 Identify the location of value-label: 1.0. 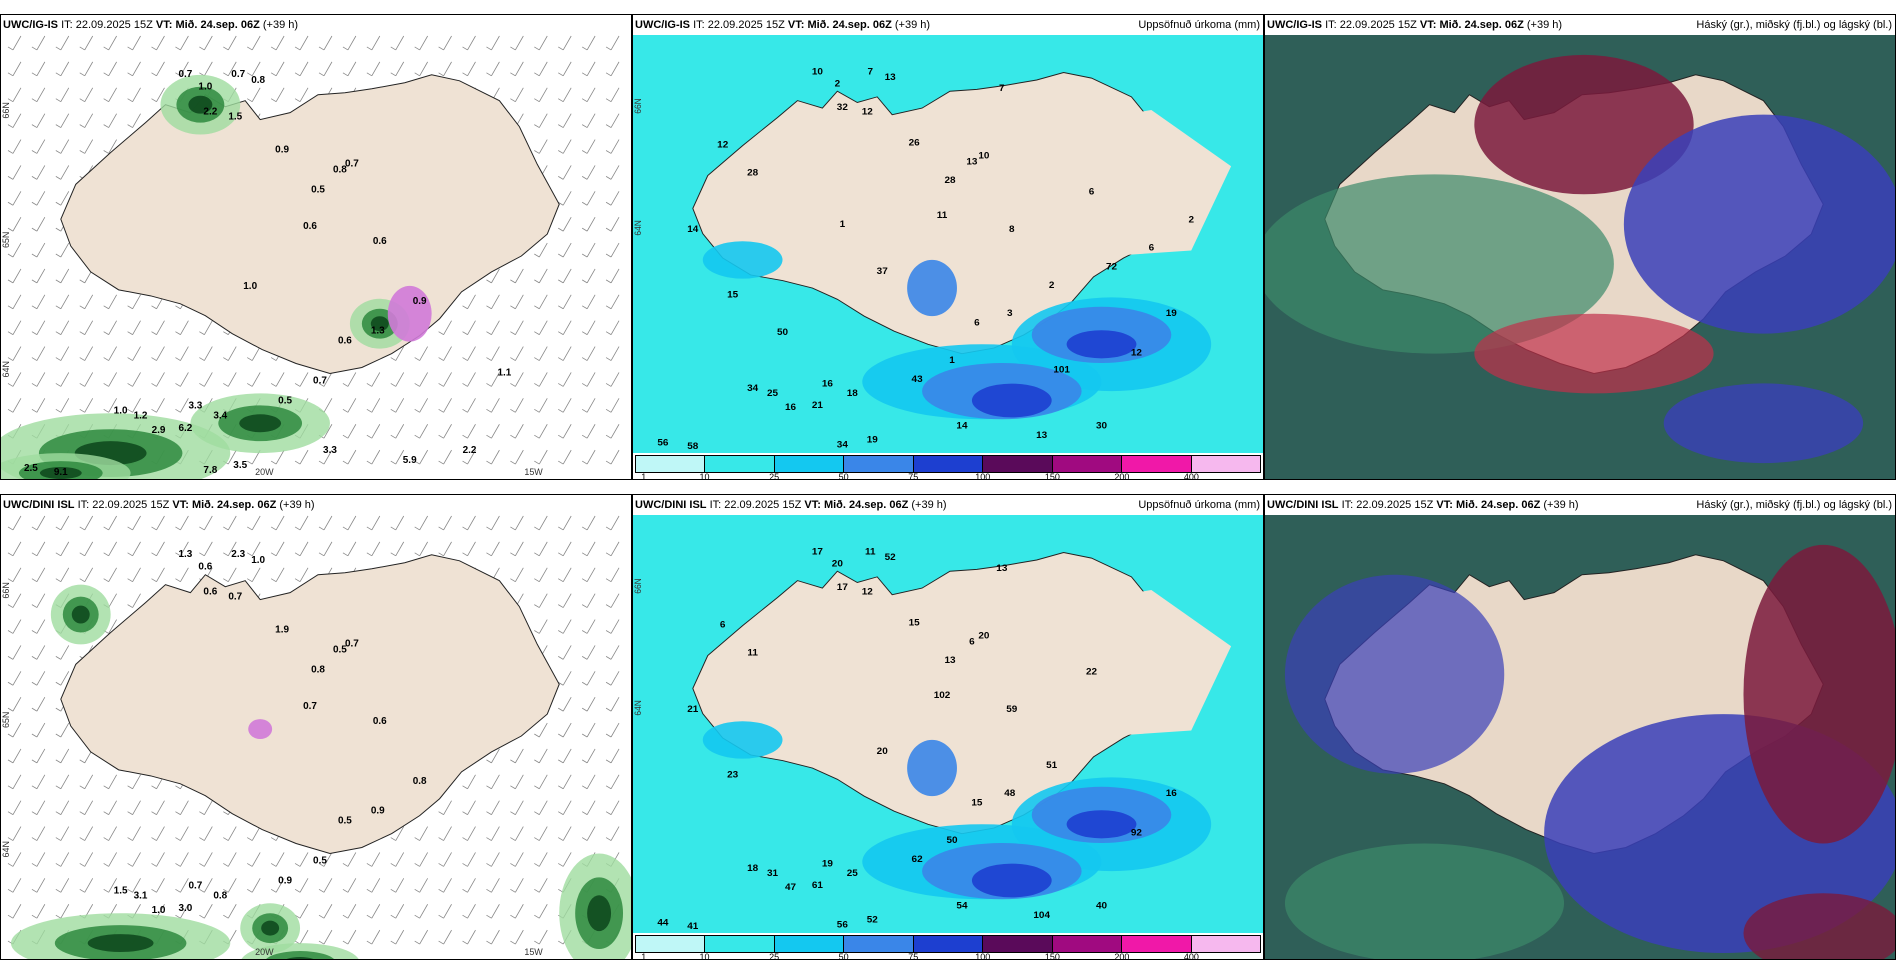
(250, 286).